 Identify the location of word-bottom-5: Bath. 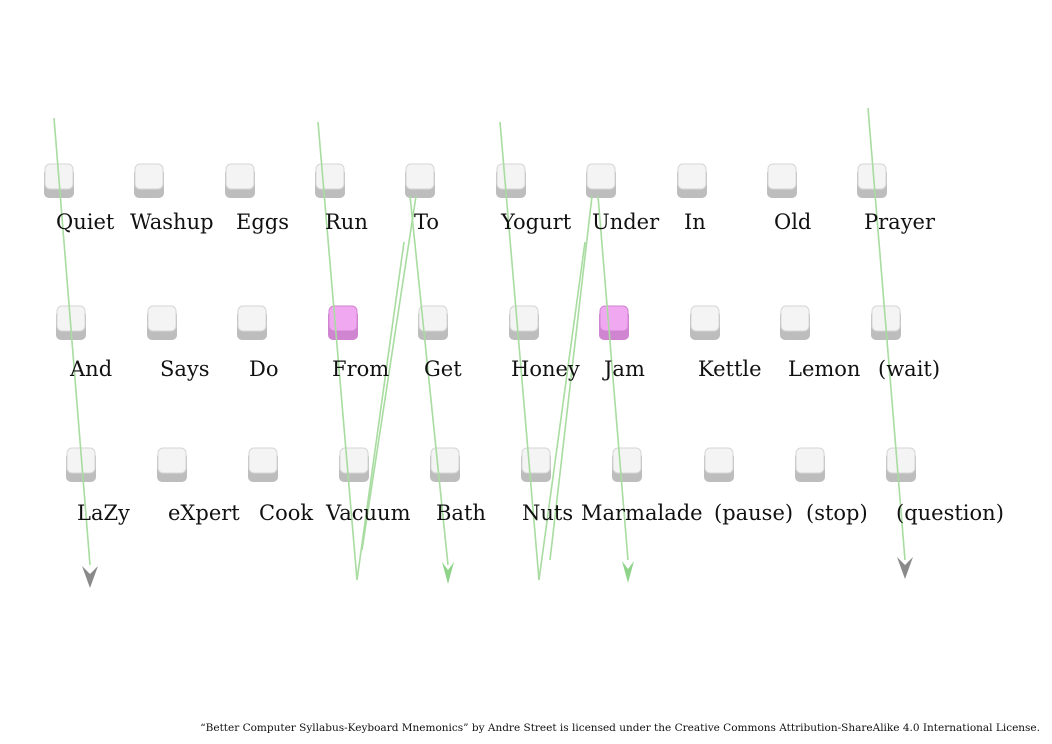
(461, 513).